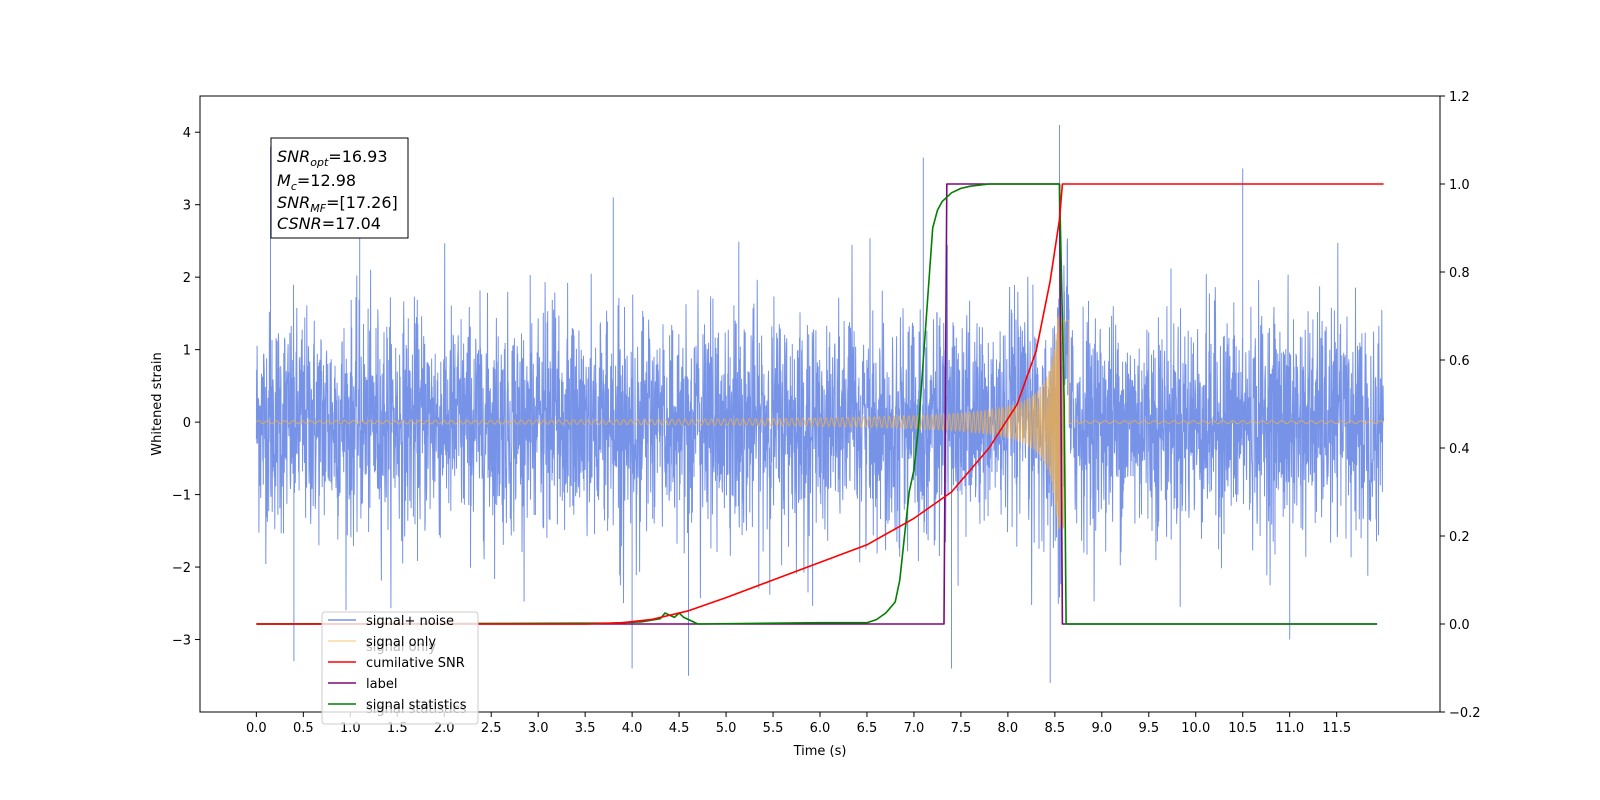  I want to click on x-tick-label: 8.5, so click(1055, 728).